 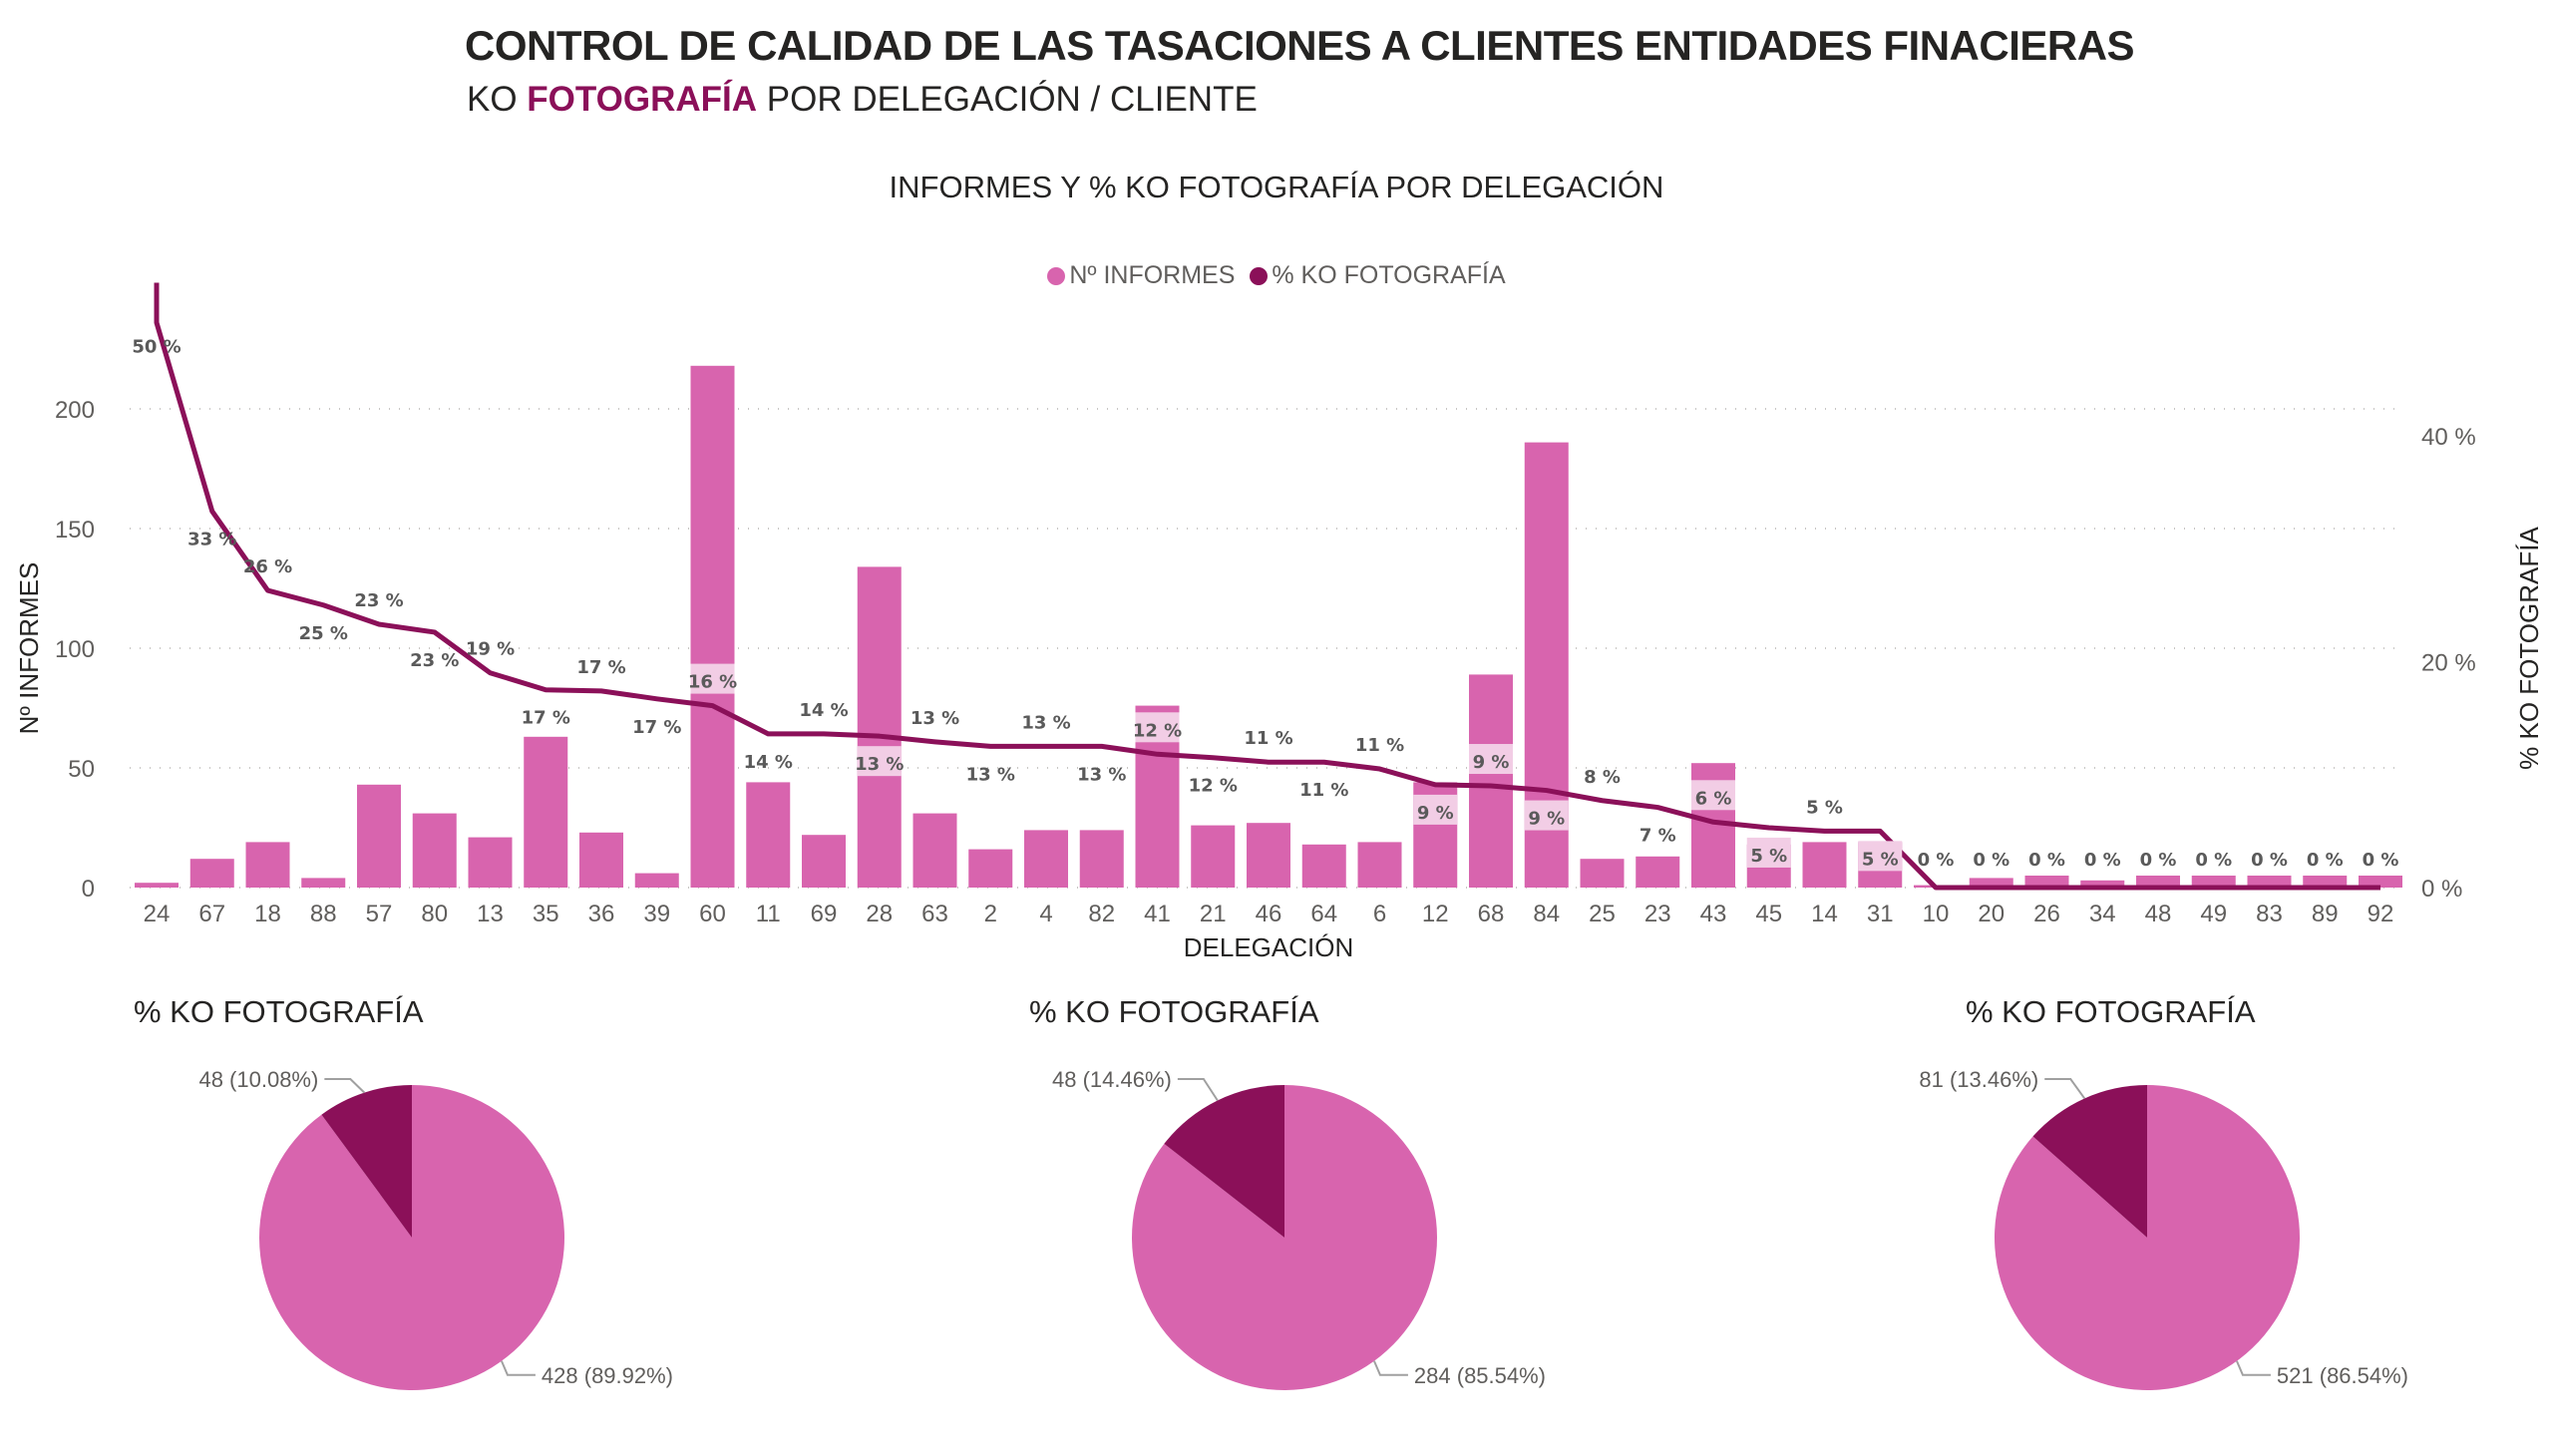 What do you see at coordinates (1714, 798) in the screenshot?
I see `data-label: 6 %` at bounding box center [1714, 798].